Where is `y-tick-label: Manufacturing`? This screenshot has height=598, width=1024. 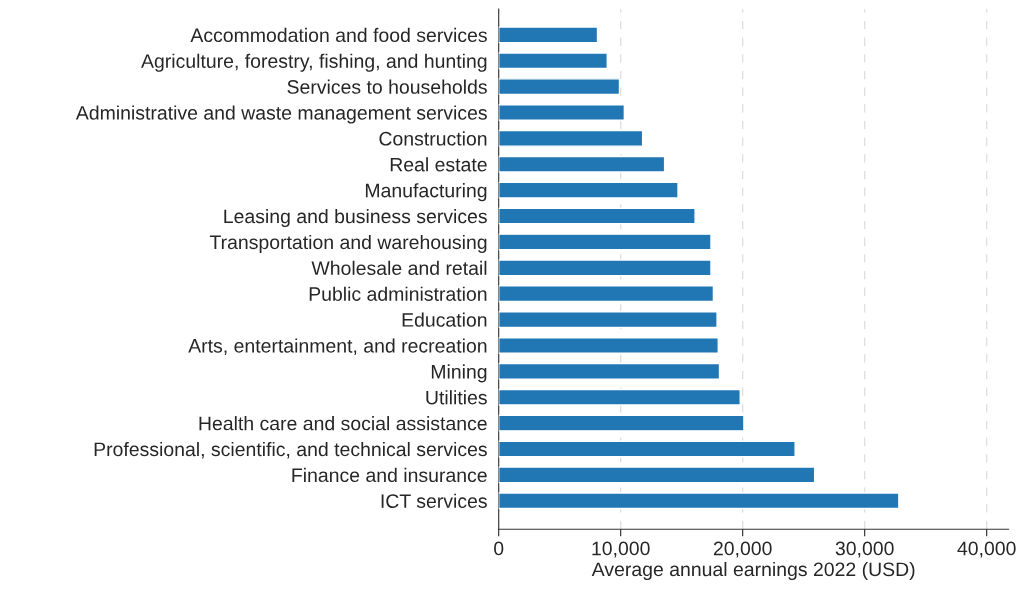 y-tick-label: Manufacturing is located at coordinates (426, 192).